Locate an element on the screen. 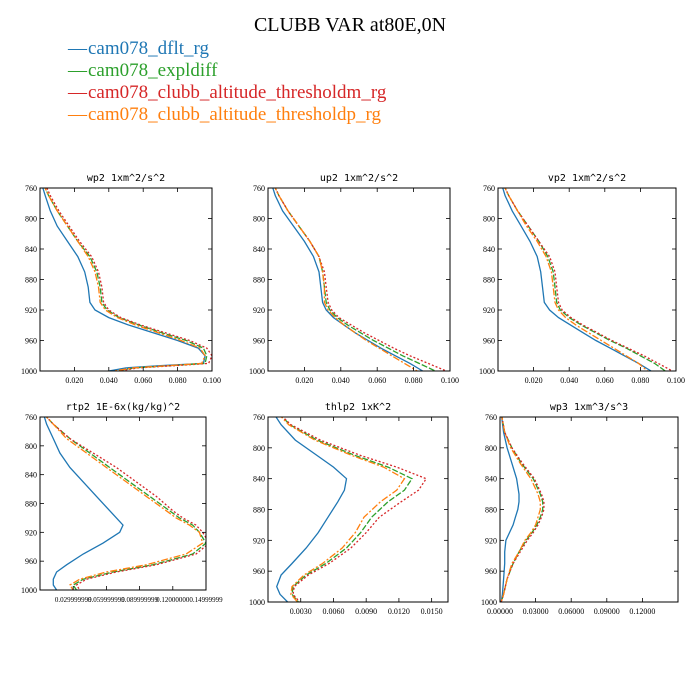  legend-item: —cam078_clubb_altitude_thresholdm_rg is located at coordinates (227, 93).